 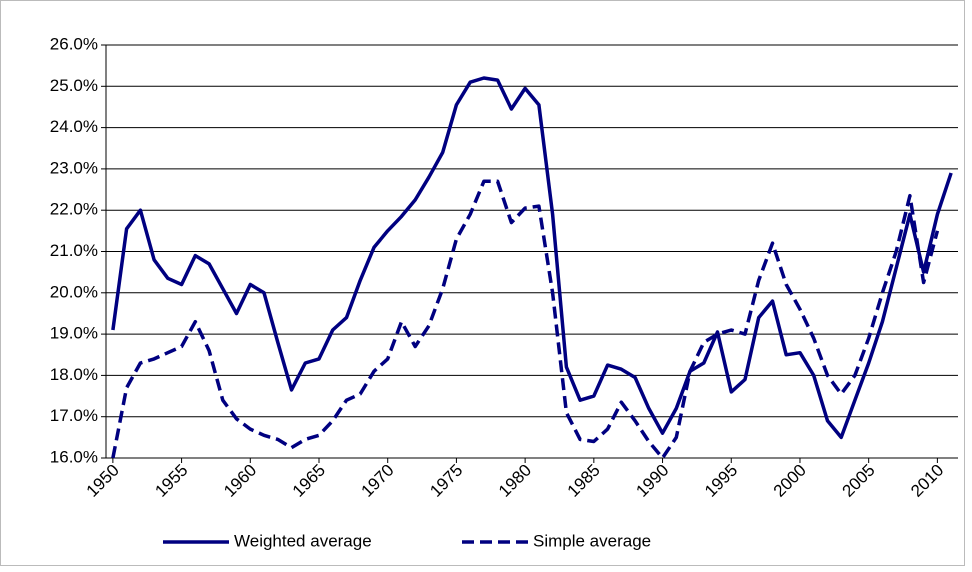 What do you see at coordinates (74, 43) in the screenshot?
I see `y-tick-label: 26.0%` at bounding box center [74, 43].